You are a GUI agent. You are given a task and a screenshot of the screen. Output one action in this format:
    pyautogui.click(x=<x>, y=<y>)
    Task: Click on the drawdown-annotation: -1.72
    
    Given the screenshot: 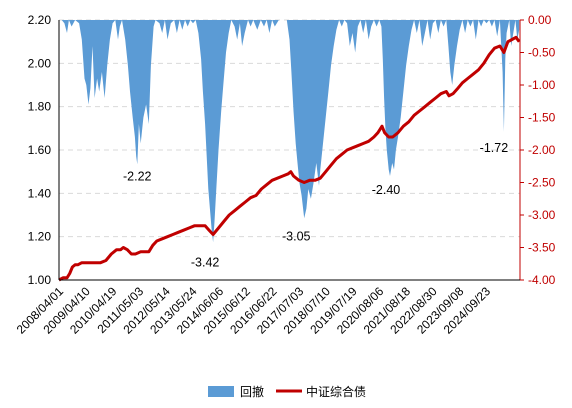 What is the action you would take?
    pyautogui.click(x=494, y=148)
    